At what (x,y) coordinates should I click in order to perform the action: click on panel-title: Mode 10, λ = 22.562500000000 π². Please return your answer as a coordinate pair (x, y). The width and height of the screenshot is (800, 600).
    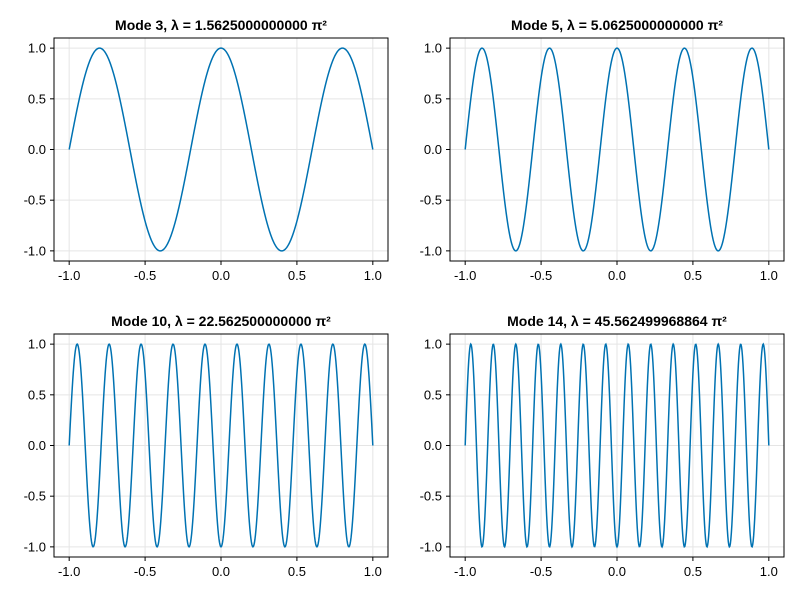
    Looking at the image, I should click on (221, 321).